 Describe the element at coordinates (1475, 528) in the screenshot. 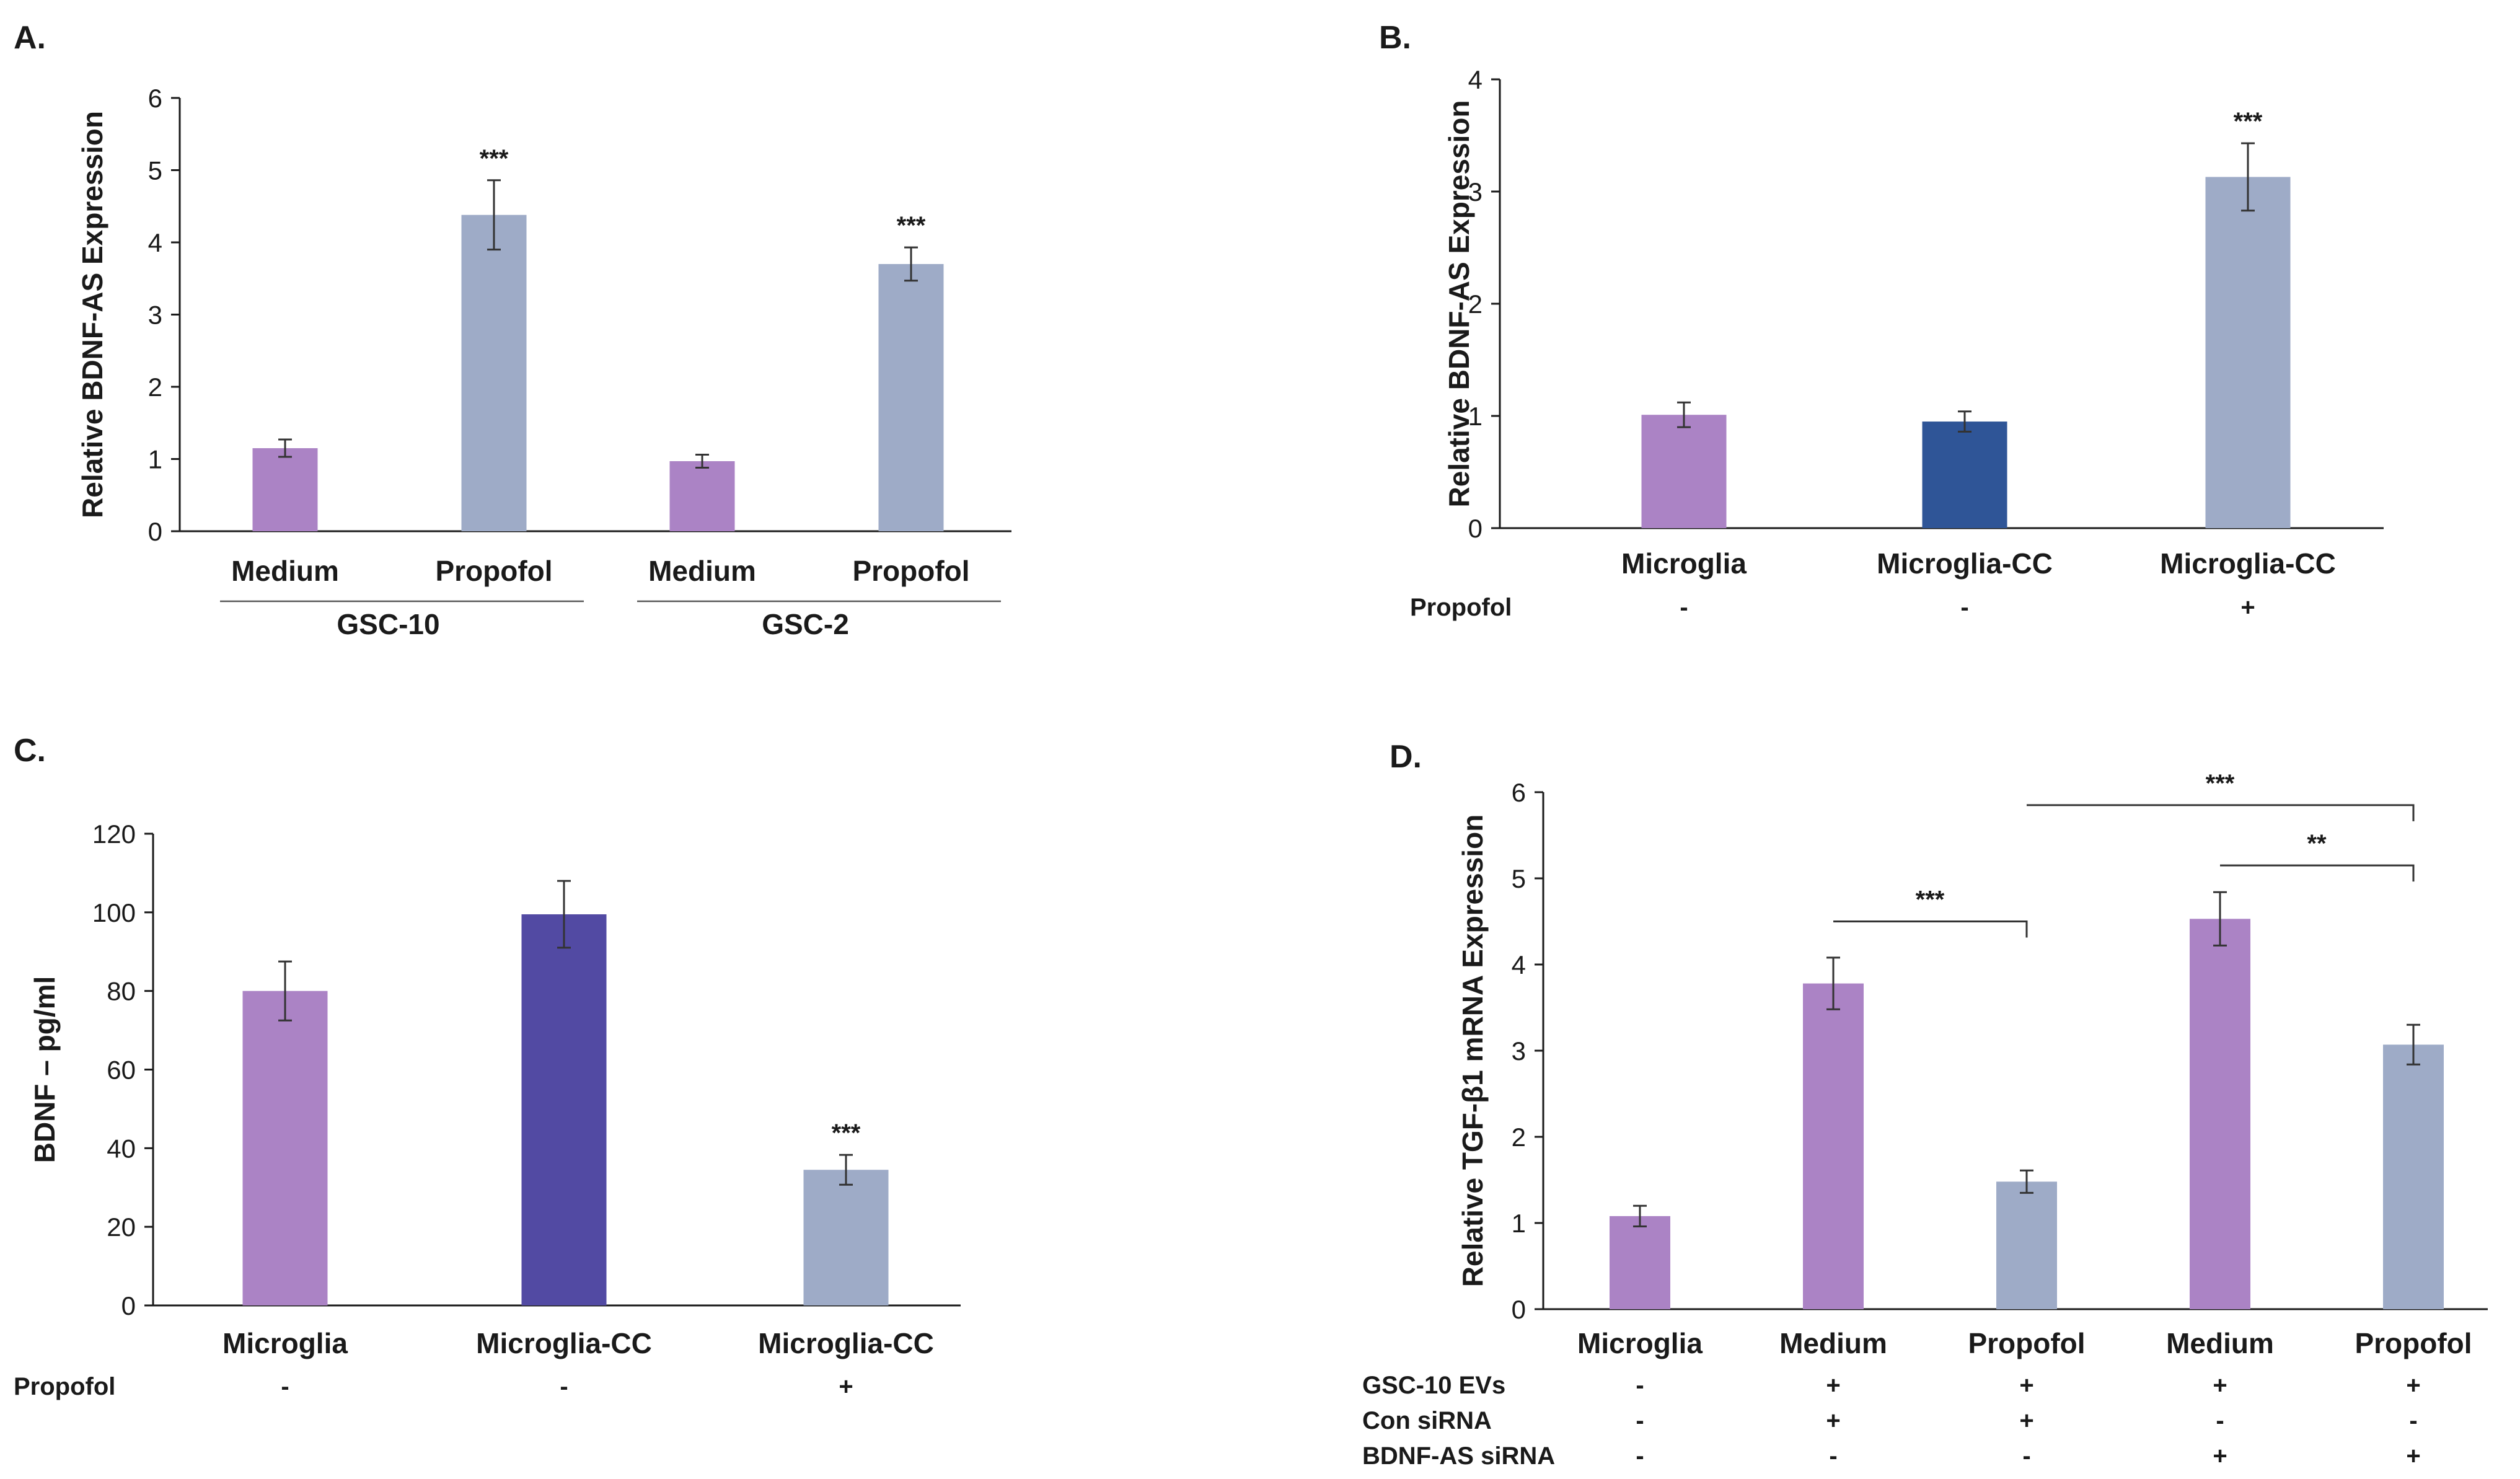

I see `panel-b-y-tick-label: 0` at that location.